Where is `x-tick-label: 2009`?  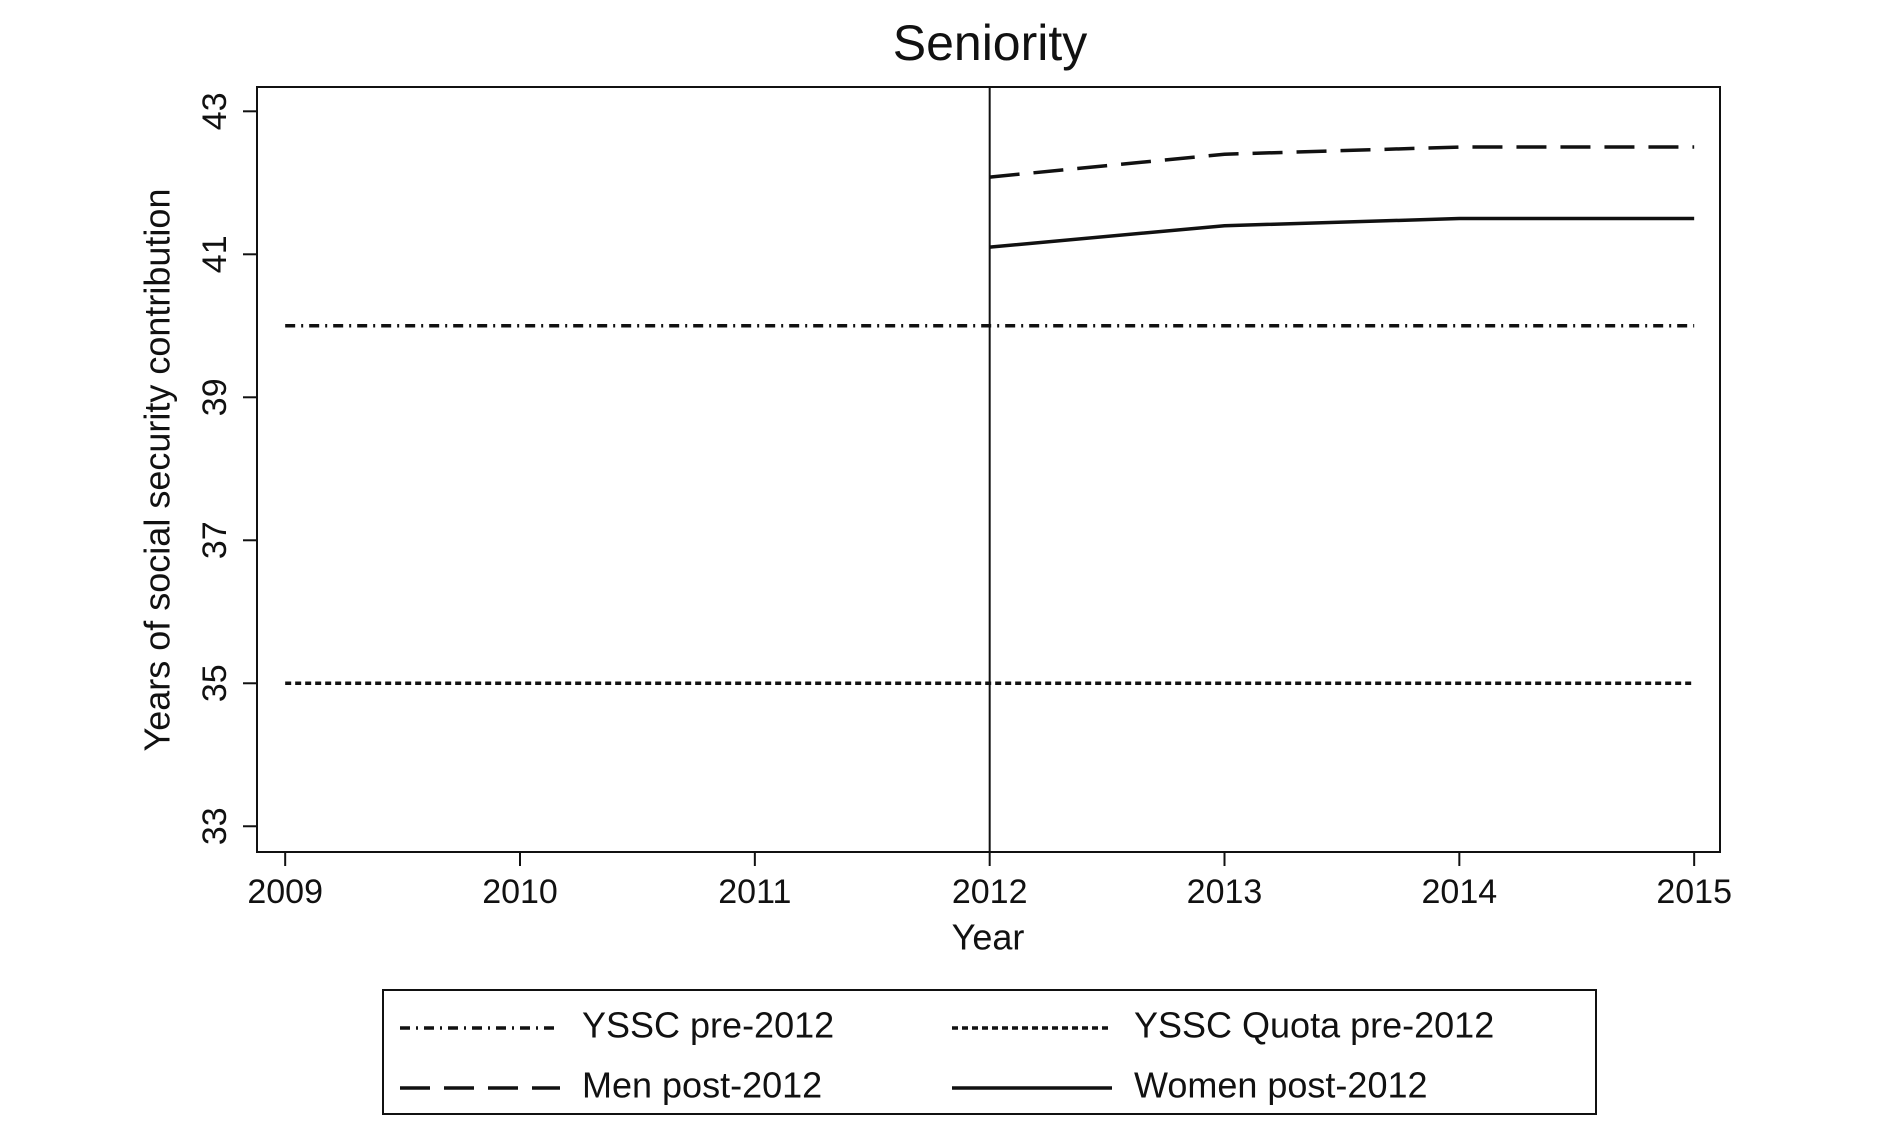
x-tick-label: 2009 is located at coordinates (285, 892).